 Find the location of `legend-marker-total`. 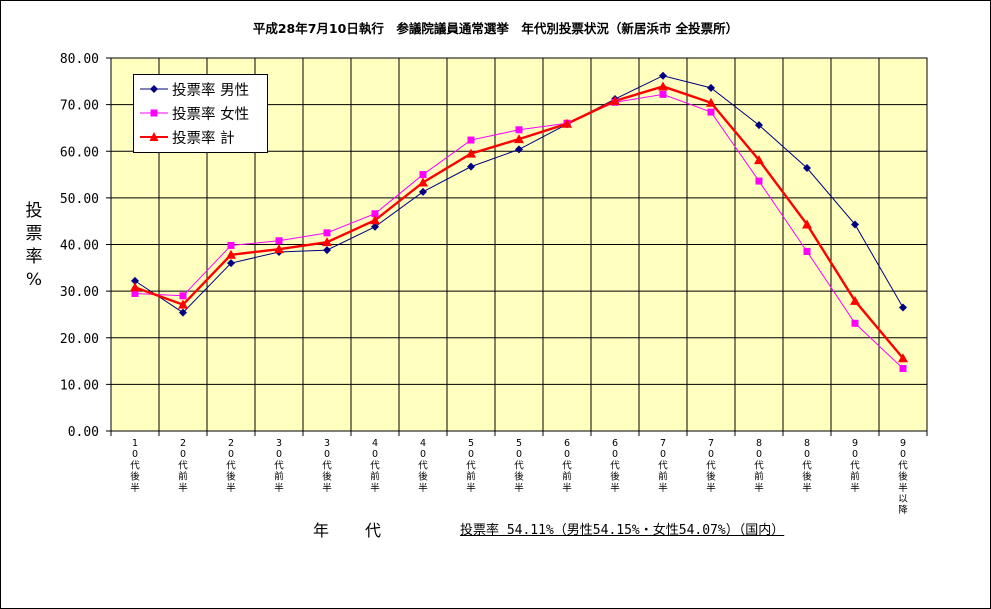

legend-marker-total is located at coordinates (154, 136).